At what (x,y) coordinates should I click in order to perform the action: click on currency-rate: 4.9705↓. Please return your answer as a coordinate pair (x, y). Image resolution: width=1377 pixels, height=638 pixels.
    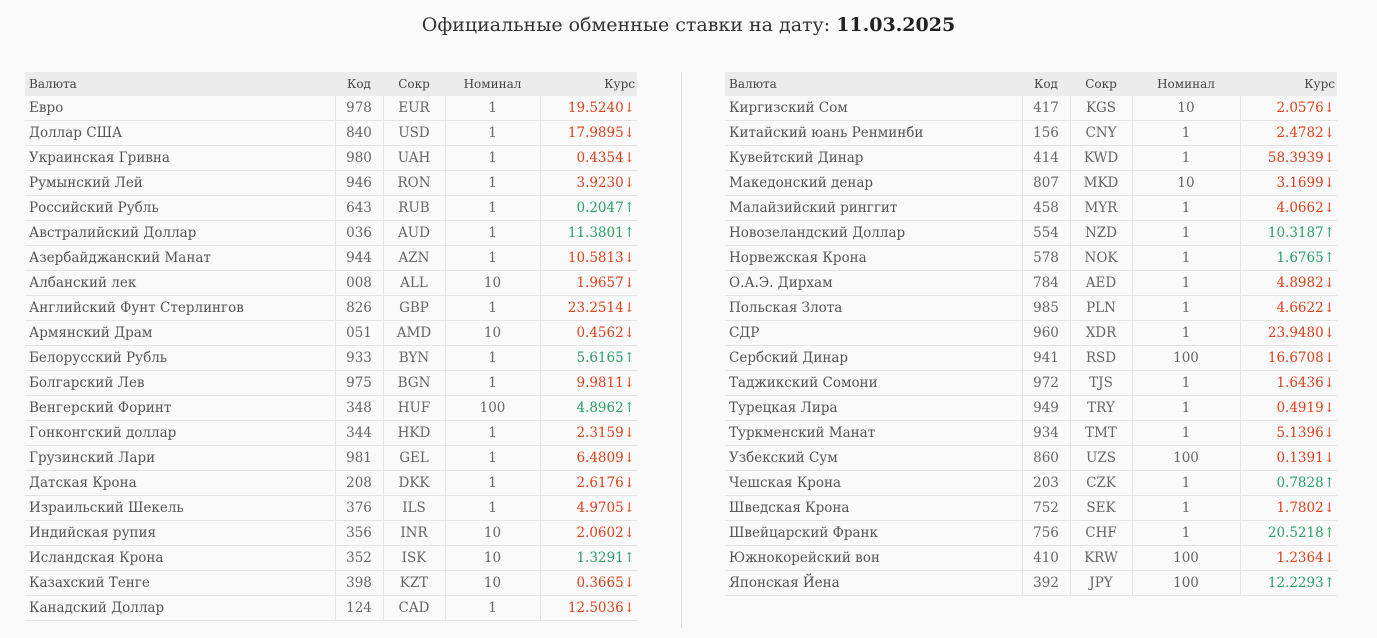
    Looking at the image, I should click on (588, 508).